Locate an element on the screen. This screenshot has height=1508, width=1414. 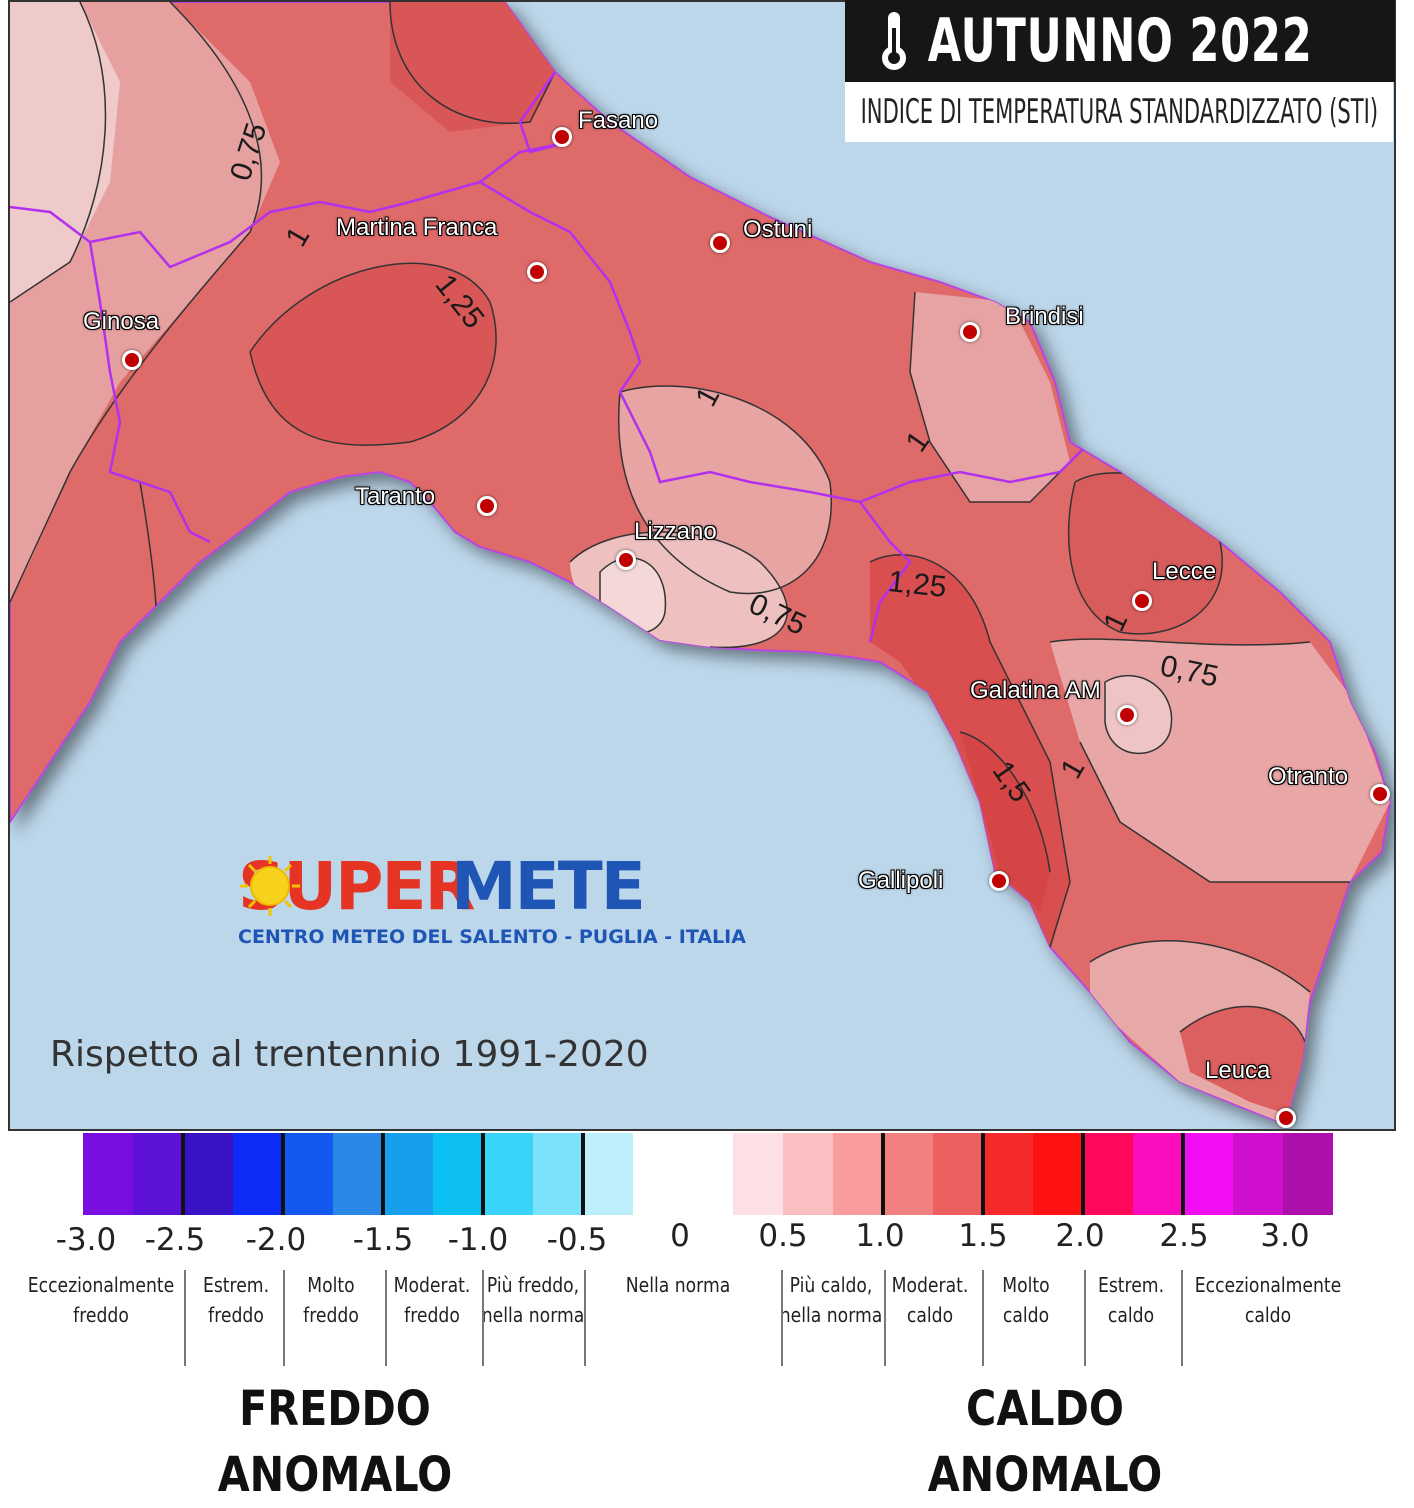
legend-category-label: Più caldo, nella norma is located at coordinates (831, 1300).